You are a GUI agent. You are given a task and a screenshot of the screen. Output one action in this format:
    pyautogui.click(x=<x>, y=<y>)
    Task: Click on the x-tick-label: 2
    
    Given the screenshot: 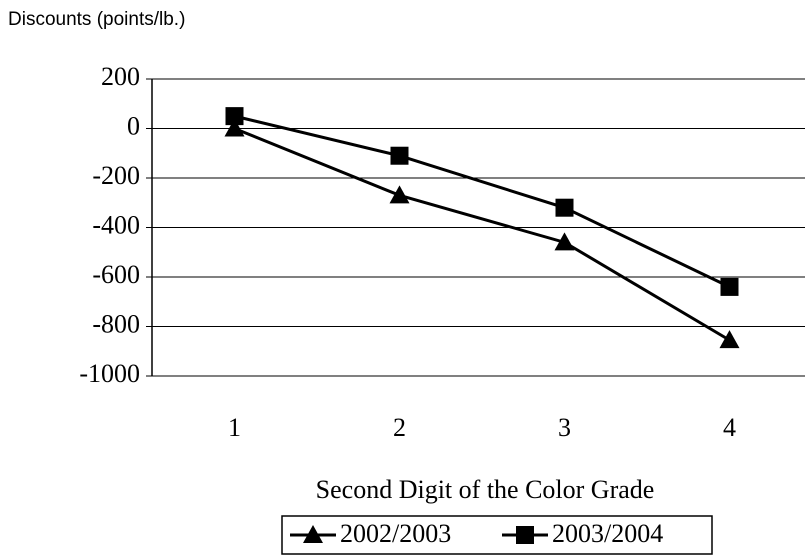 What is the action you would take?
    pyautogui.click(x=399, y=427)
    